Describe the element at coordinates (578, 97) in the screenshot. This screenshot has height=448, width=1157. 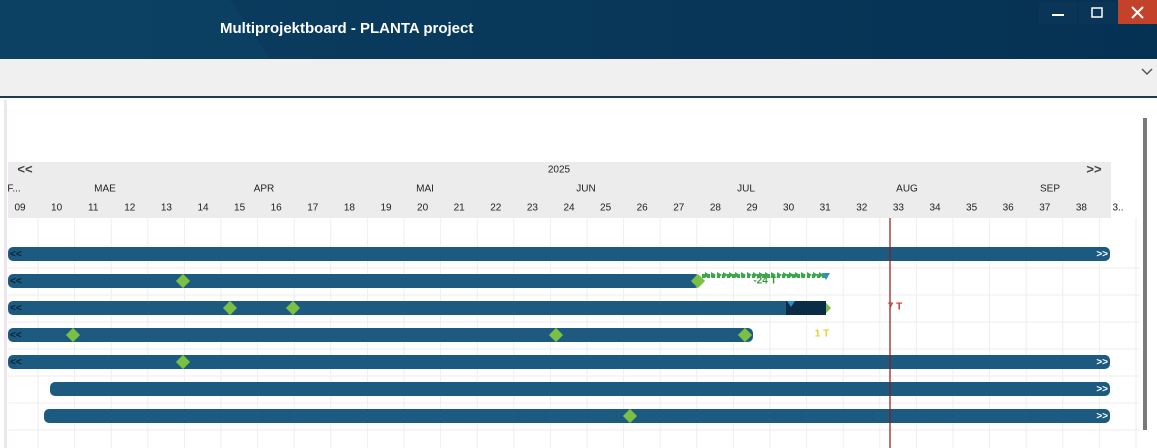
I see `toolbar-border` at that location.